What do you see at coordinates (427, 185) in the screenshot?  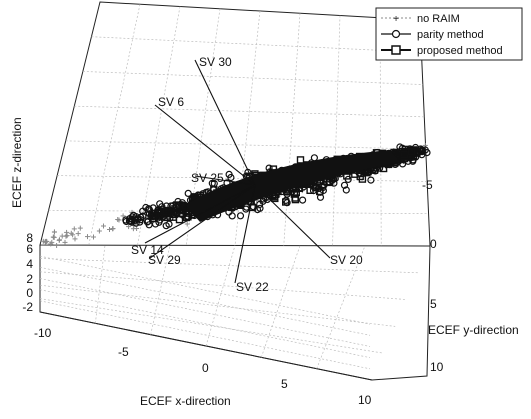 I see `y-tick-label: -5` at bounding box center [427, 185].